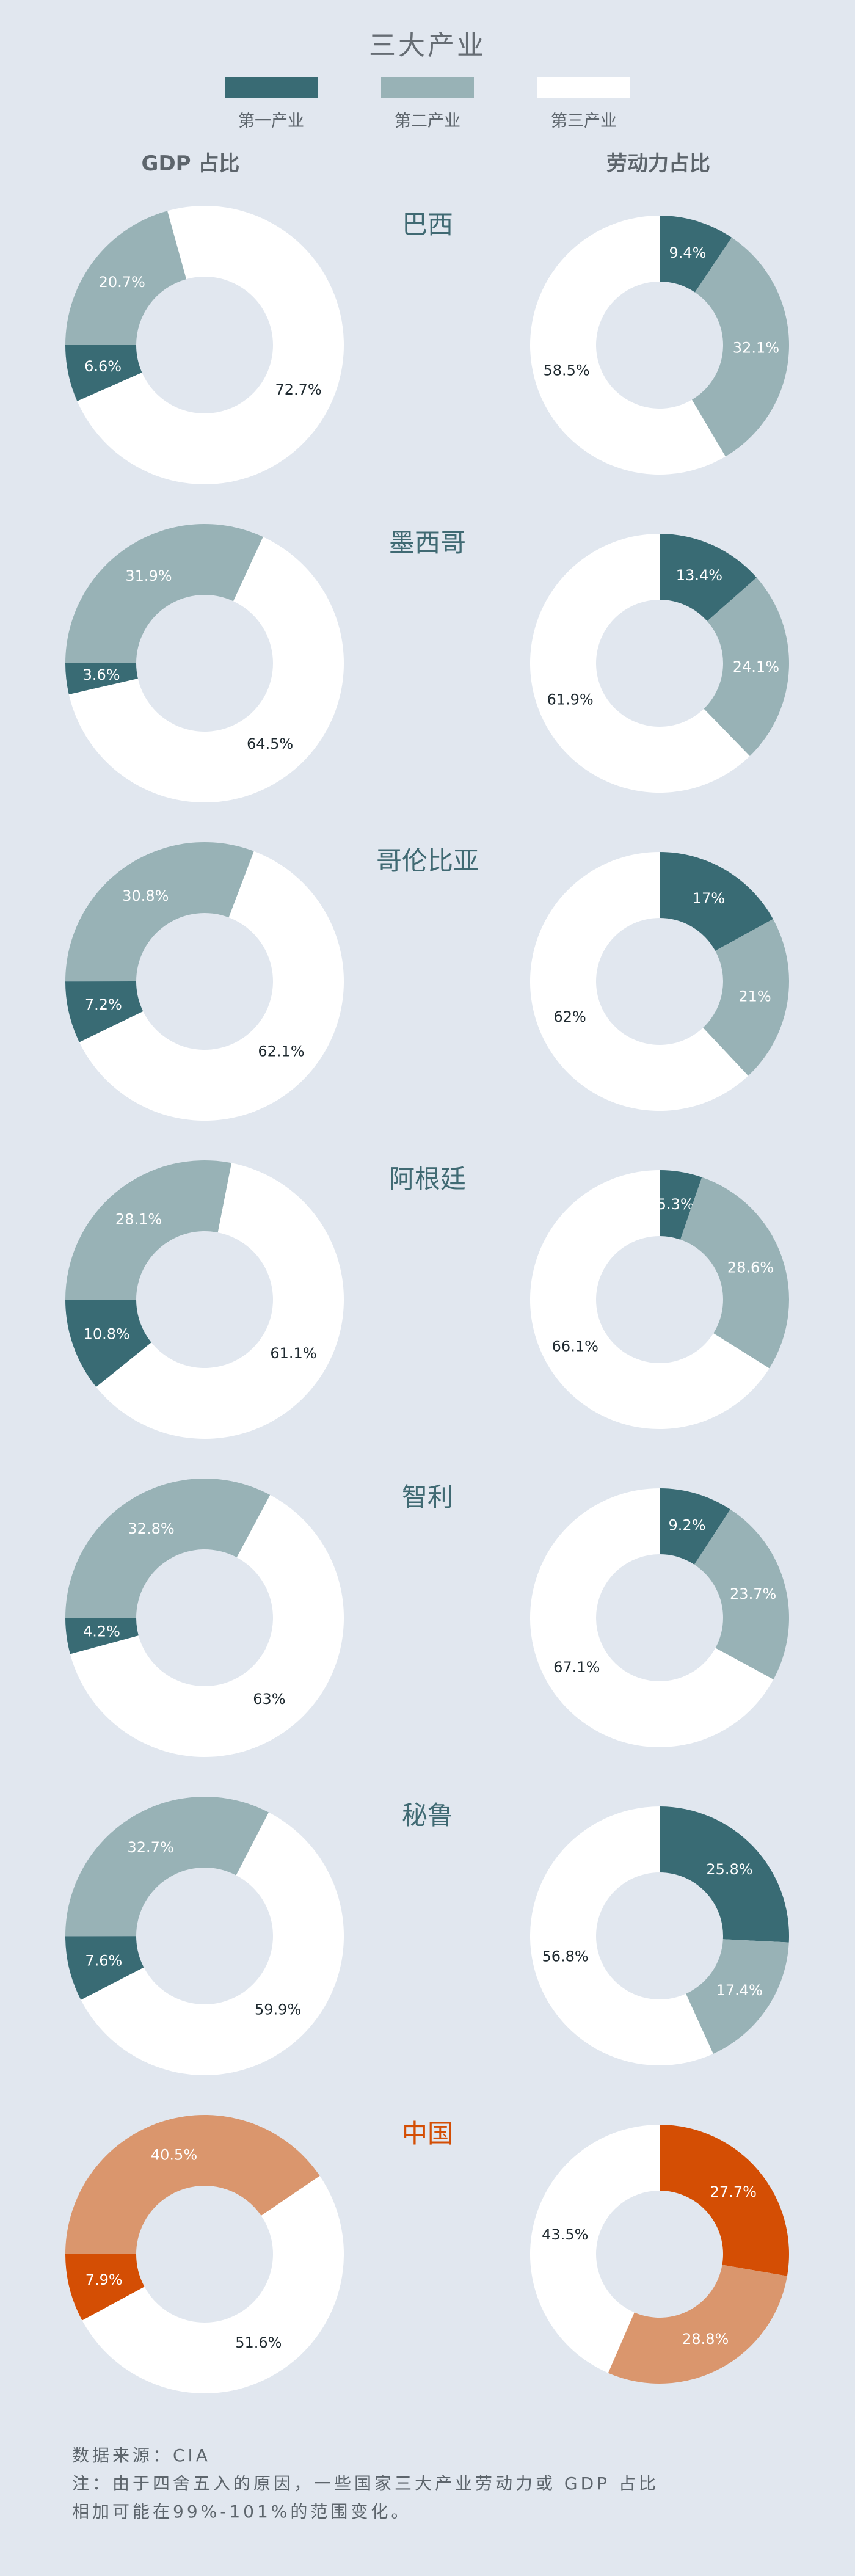  What do you see at coordinates (145, 896) in the screenshot?
I see `gdp-data-label: 30.8%` at bounding box center [145, 896].